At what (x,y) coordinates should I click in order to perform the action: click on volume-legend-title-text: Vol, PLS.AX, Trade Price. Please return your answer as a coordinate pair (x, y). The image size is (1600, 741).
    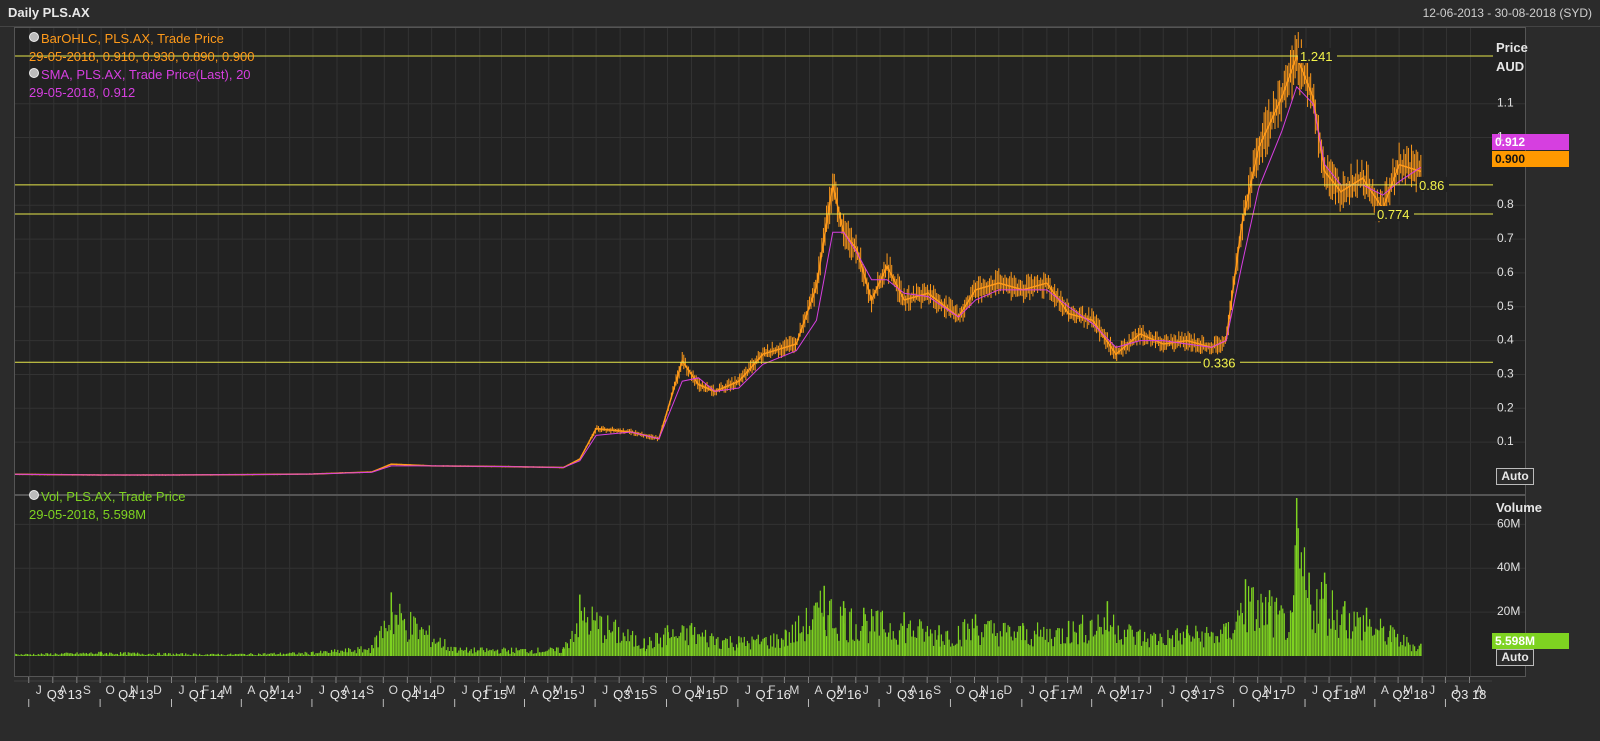
    Looking at the image, I should click on (113, 496).